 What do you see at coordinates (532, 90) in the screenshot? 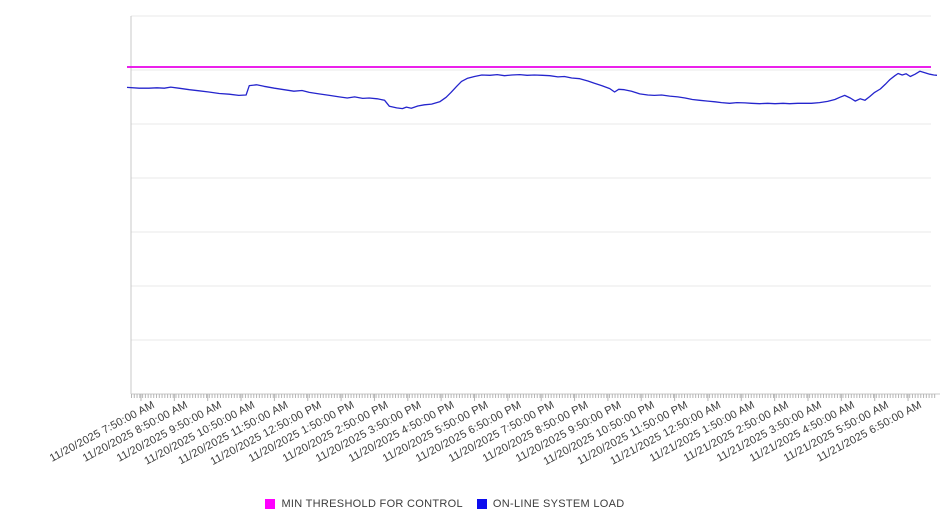
I see `system-load-line` at bounding box center [532, 90].